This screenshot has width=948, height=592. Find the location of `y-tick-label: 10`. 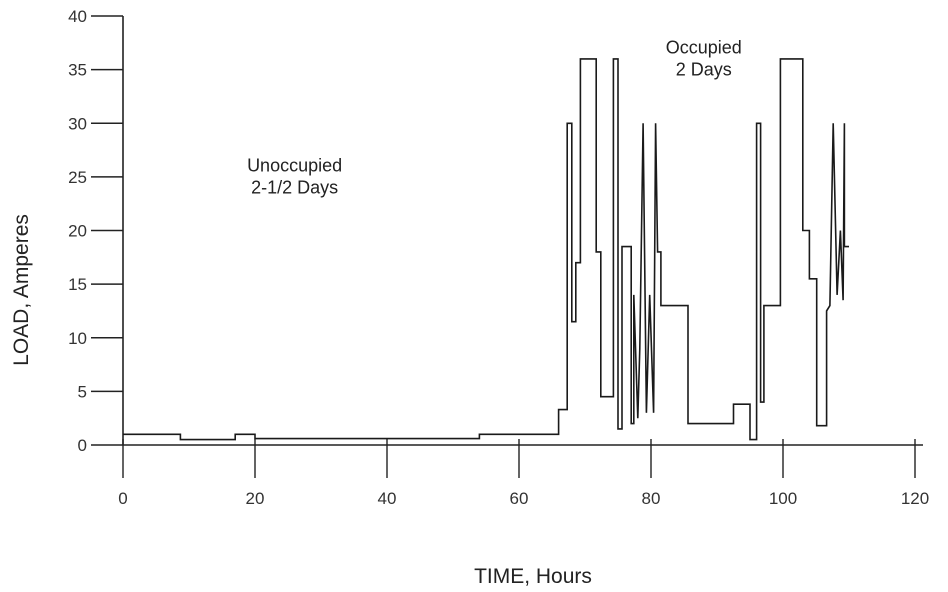

y-tick-label: 10 is located at coordinates (77, 338).